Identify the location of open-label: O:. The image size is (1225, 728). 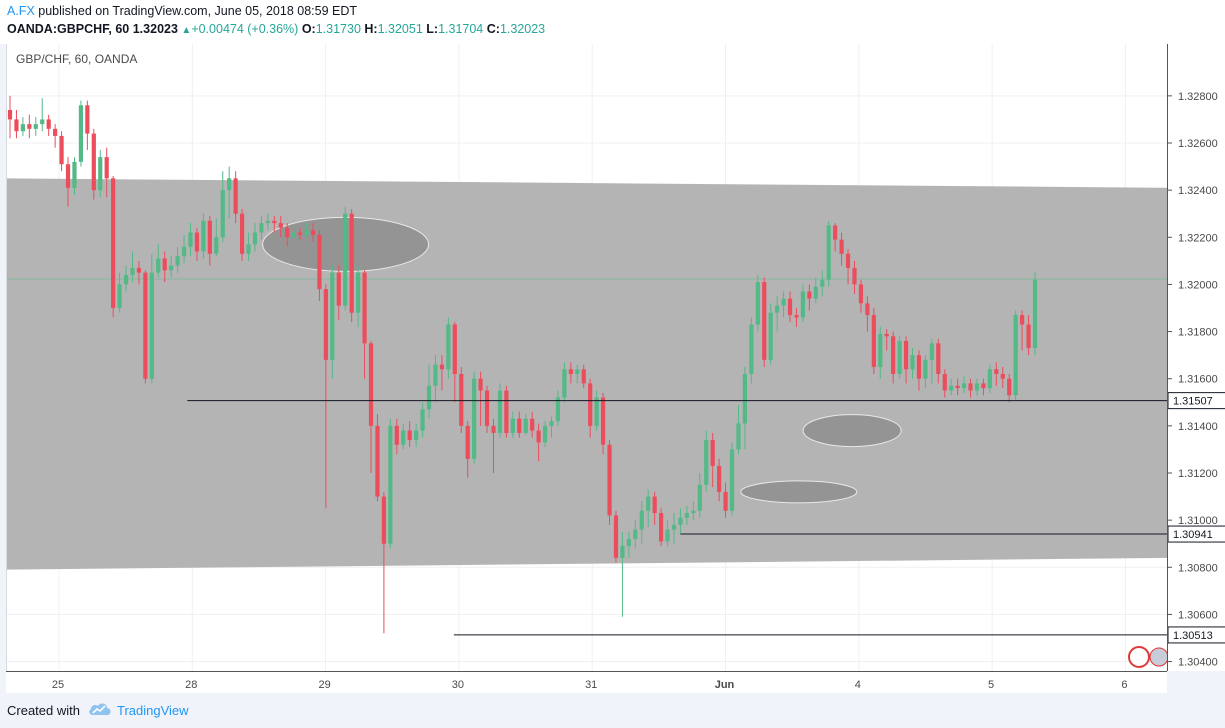
(308, 29).